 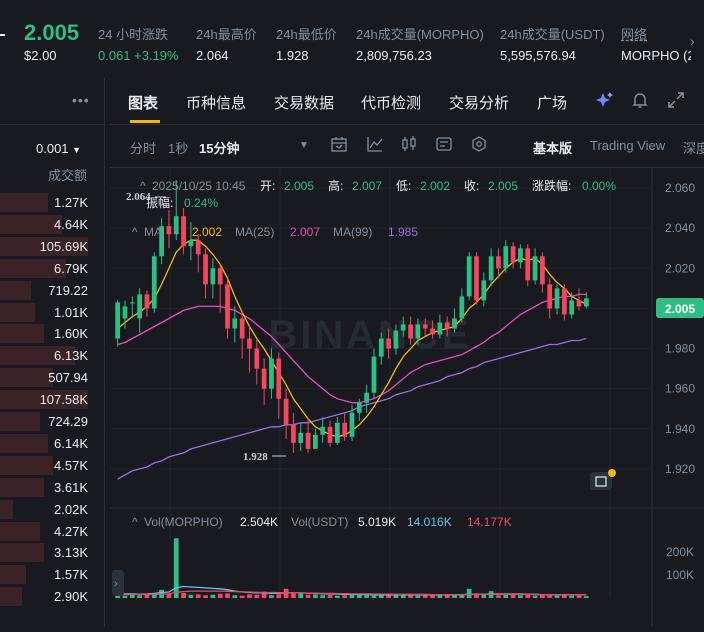 I want to click on precision-select: 0.001 ▼, so click(x=58, y=148).